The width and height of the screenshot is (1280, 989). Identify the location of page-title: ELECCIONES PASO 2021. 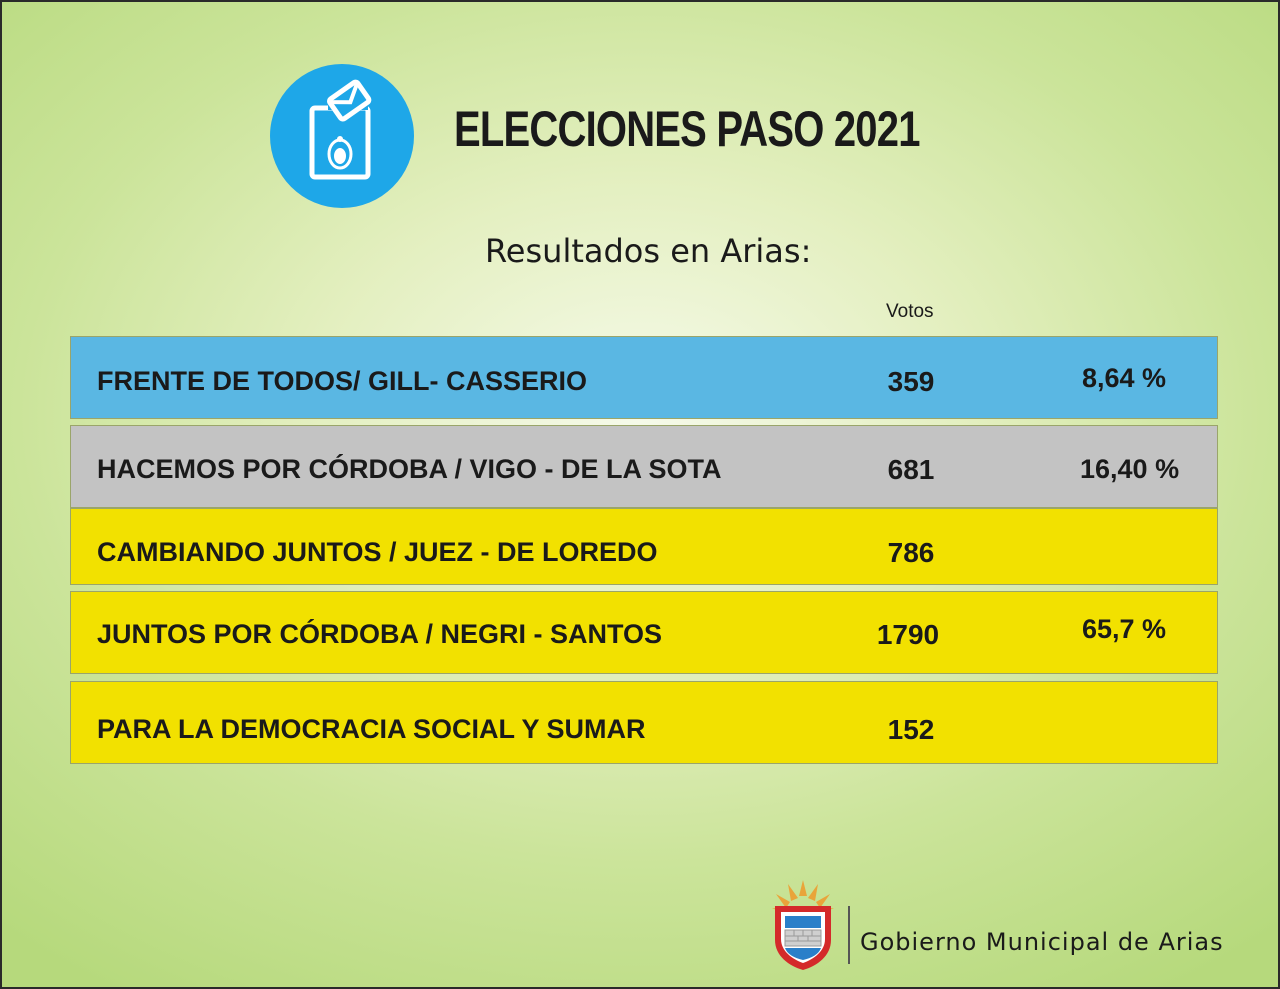
(687, 129).